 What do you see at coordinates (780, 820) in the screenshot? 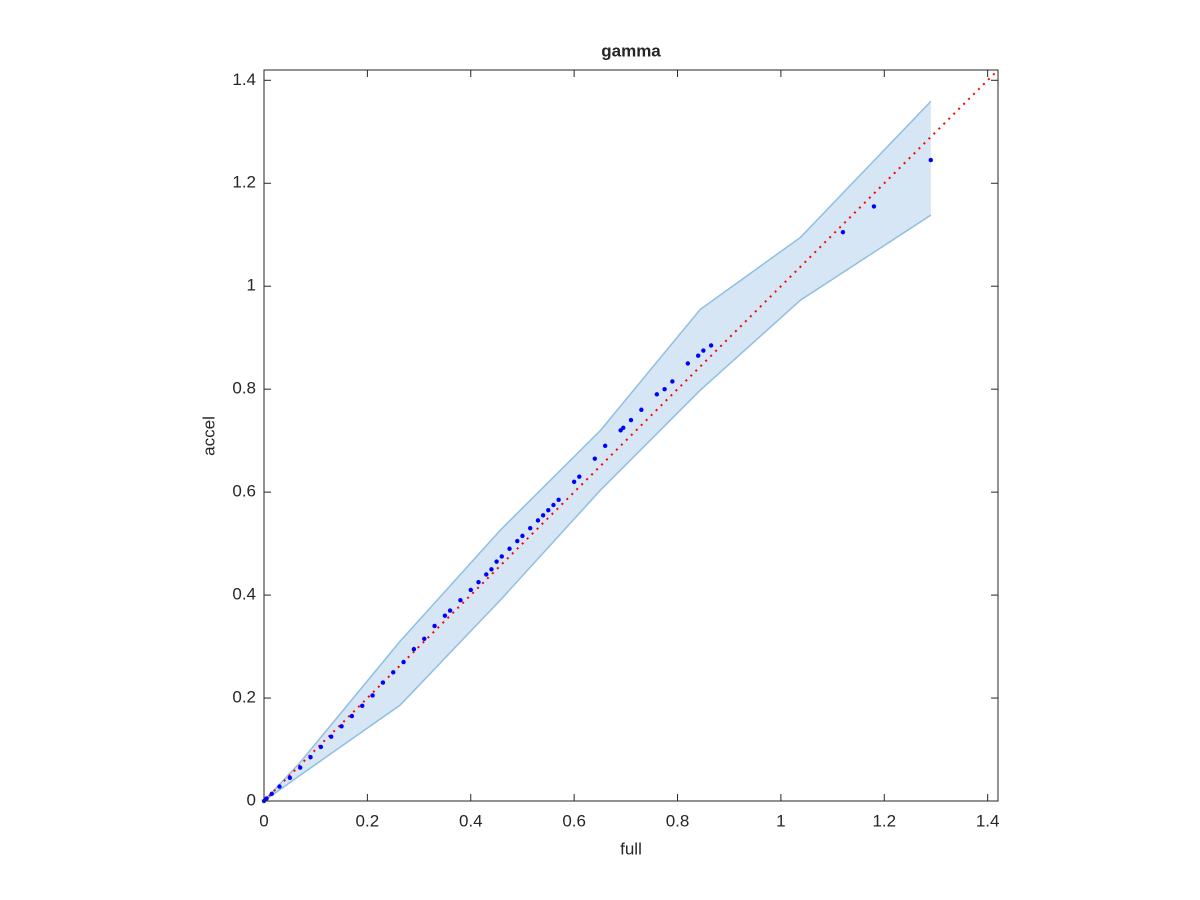
I see `x-tick-label: 1` at bounding box center [780, 820].